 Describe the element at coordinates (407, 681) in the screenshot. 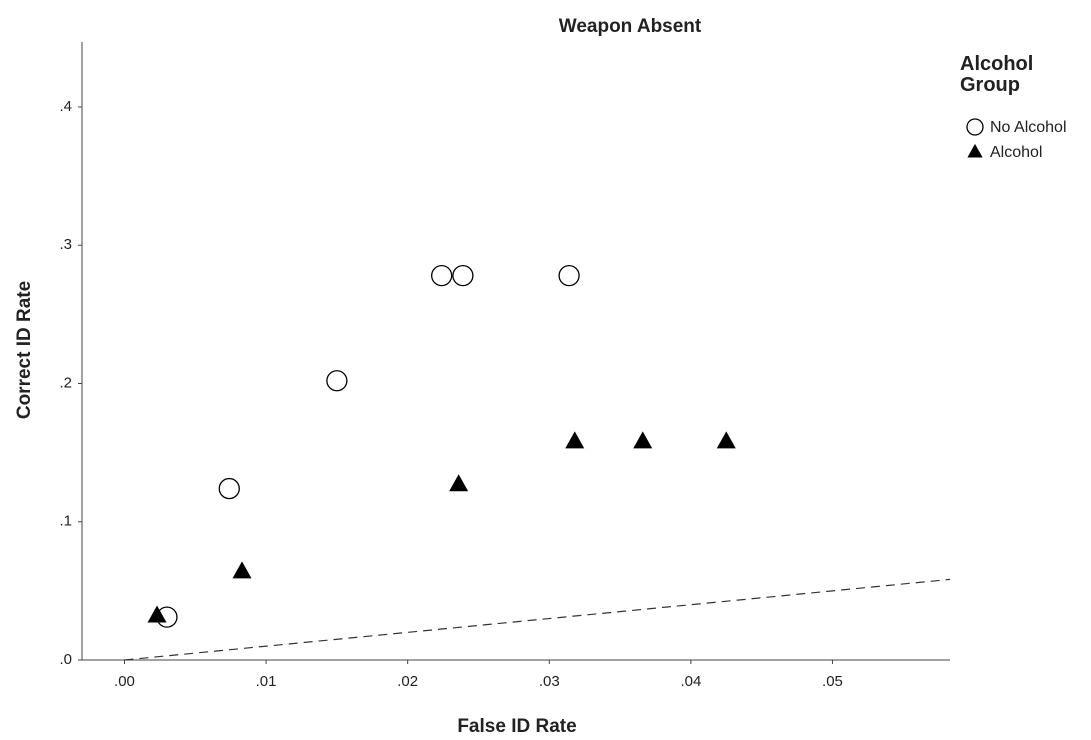

I see `x-tick-label: .02` at that location.